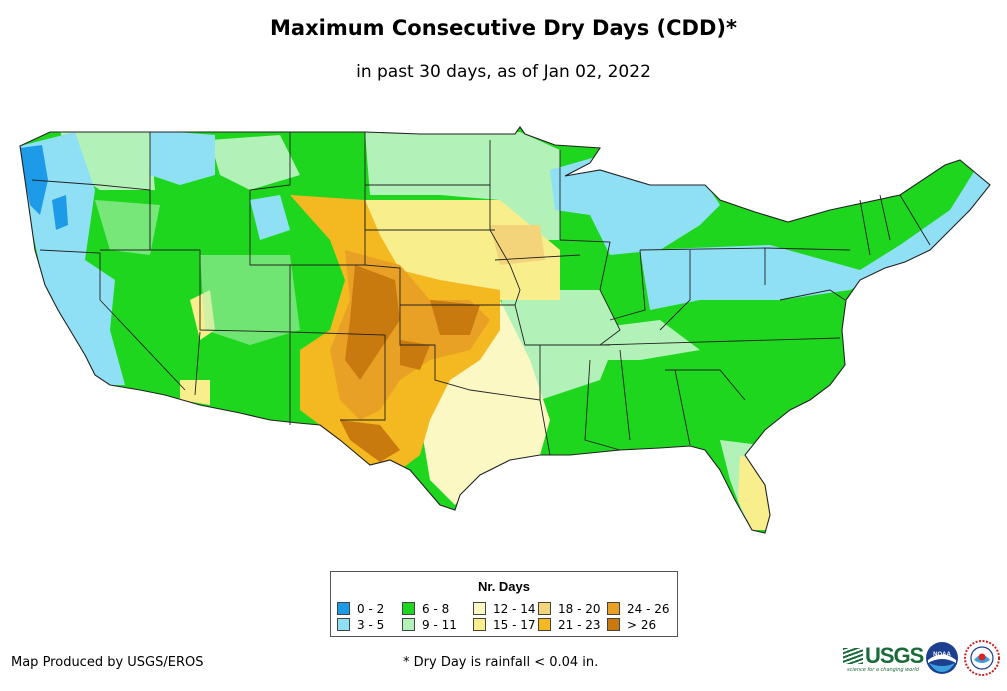 This screenshot has height=691, width=1007. Describe the element at coordinates (439, 625) in the screenshot. I see `legend-label: 9 - 11` at that location.